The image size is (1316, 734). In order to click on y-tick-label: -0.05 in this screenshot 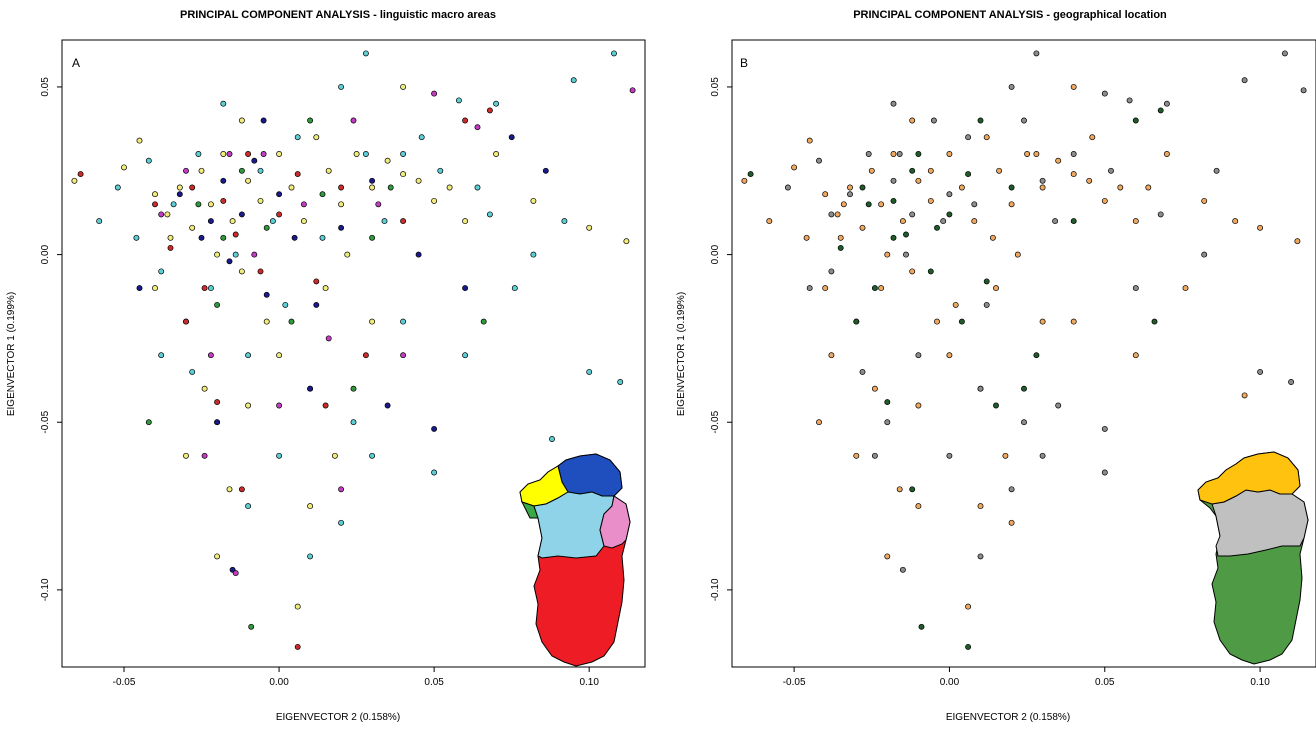, I will do `click(715, 421)`.